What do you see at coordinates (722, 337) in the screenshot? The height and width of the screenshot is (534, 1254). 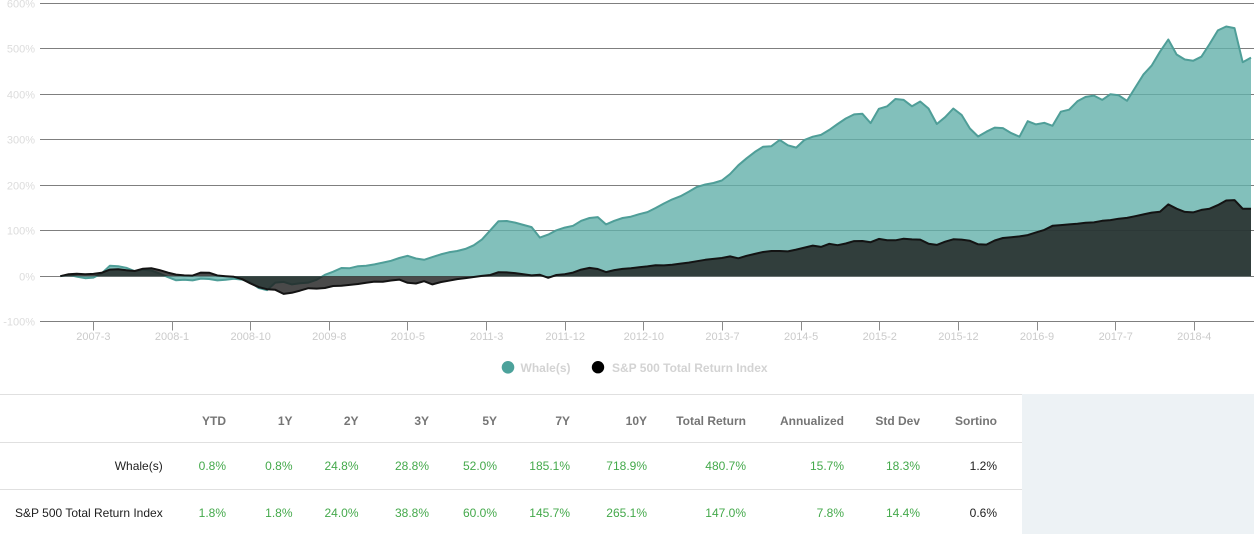 I see `svg-text: 2013-7` at bounding box center [722, 337].